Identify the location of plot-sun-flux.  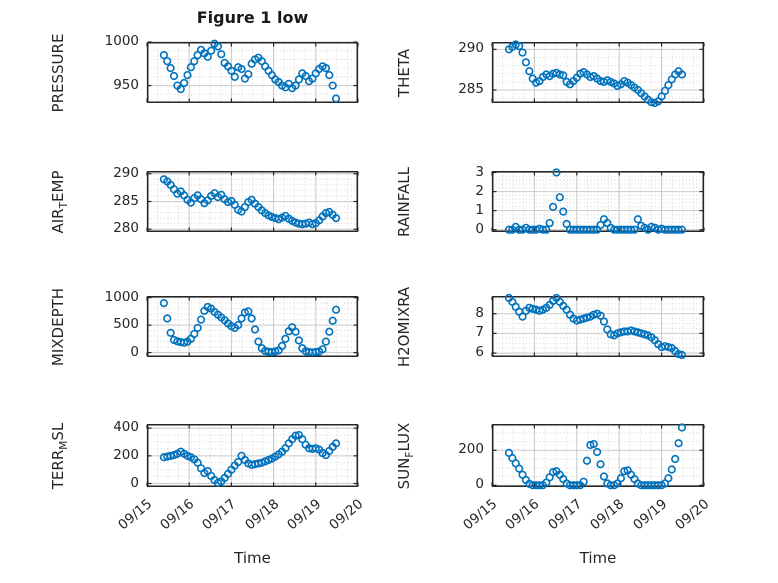
(598, 456).